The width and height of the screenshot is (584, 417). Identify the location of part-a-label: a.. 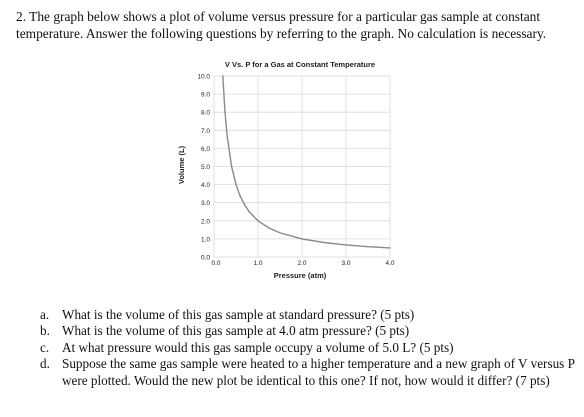
(45, 314).